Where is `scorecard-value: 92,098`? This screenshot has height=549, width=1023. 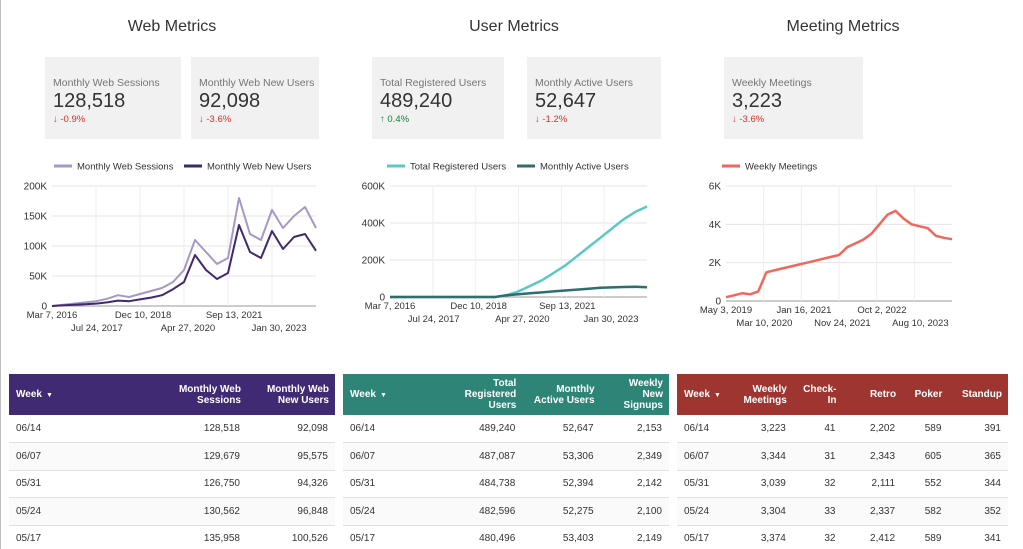
scorecard-value: 92,098 is located at coordinates (230, 101).